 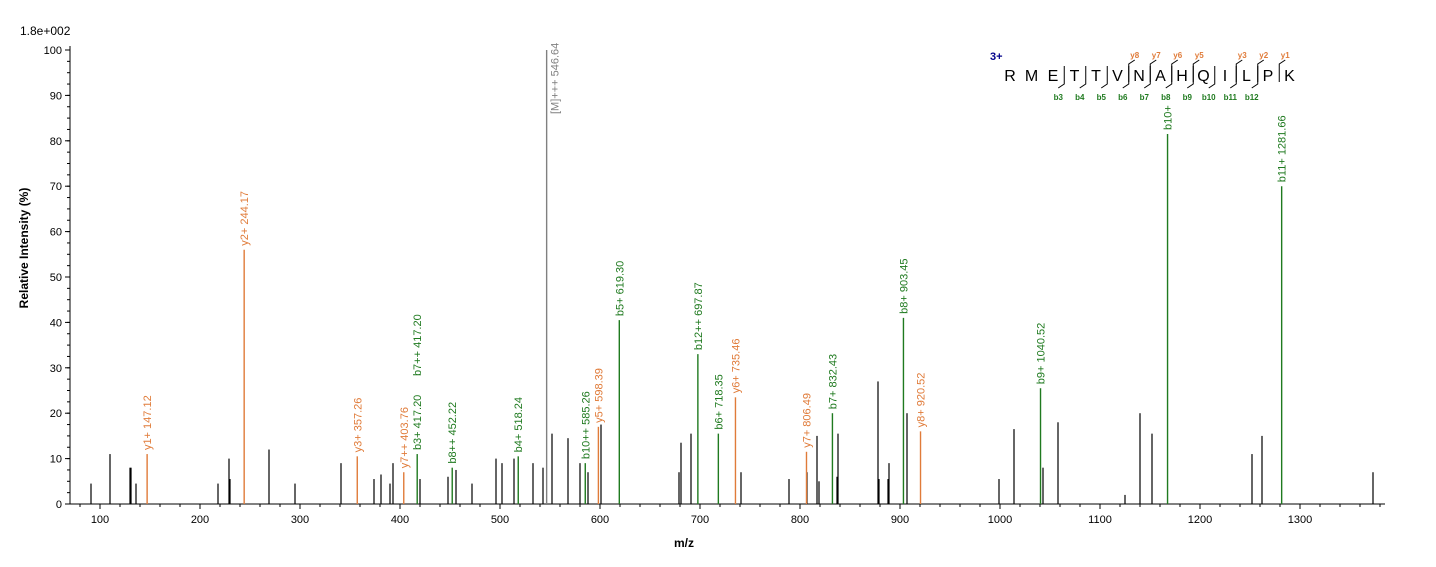 I want to click on b-ion-label: b5, so click(x=1102, y=97).